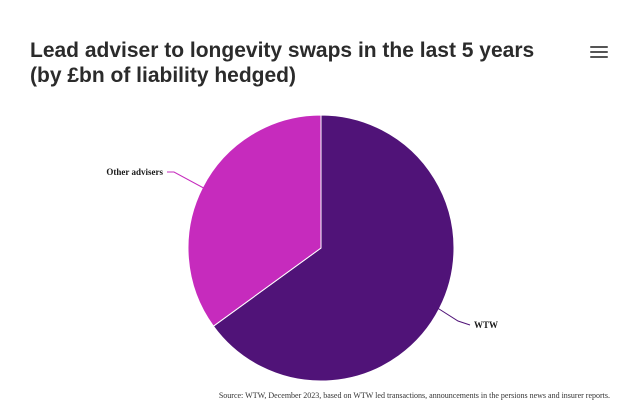 The height and width of the screenshot is (412, 624). What do you see at coordinates (163, 75) in the screenshot?
I see `chart-title-line-2: (by £bn of liability hedged)` at bounding box center [163, 75].